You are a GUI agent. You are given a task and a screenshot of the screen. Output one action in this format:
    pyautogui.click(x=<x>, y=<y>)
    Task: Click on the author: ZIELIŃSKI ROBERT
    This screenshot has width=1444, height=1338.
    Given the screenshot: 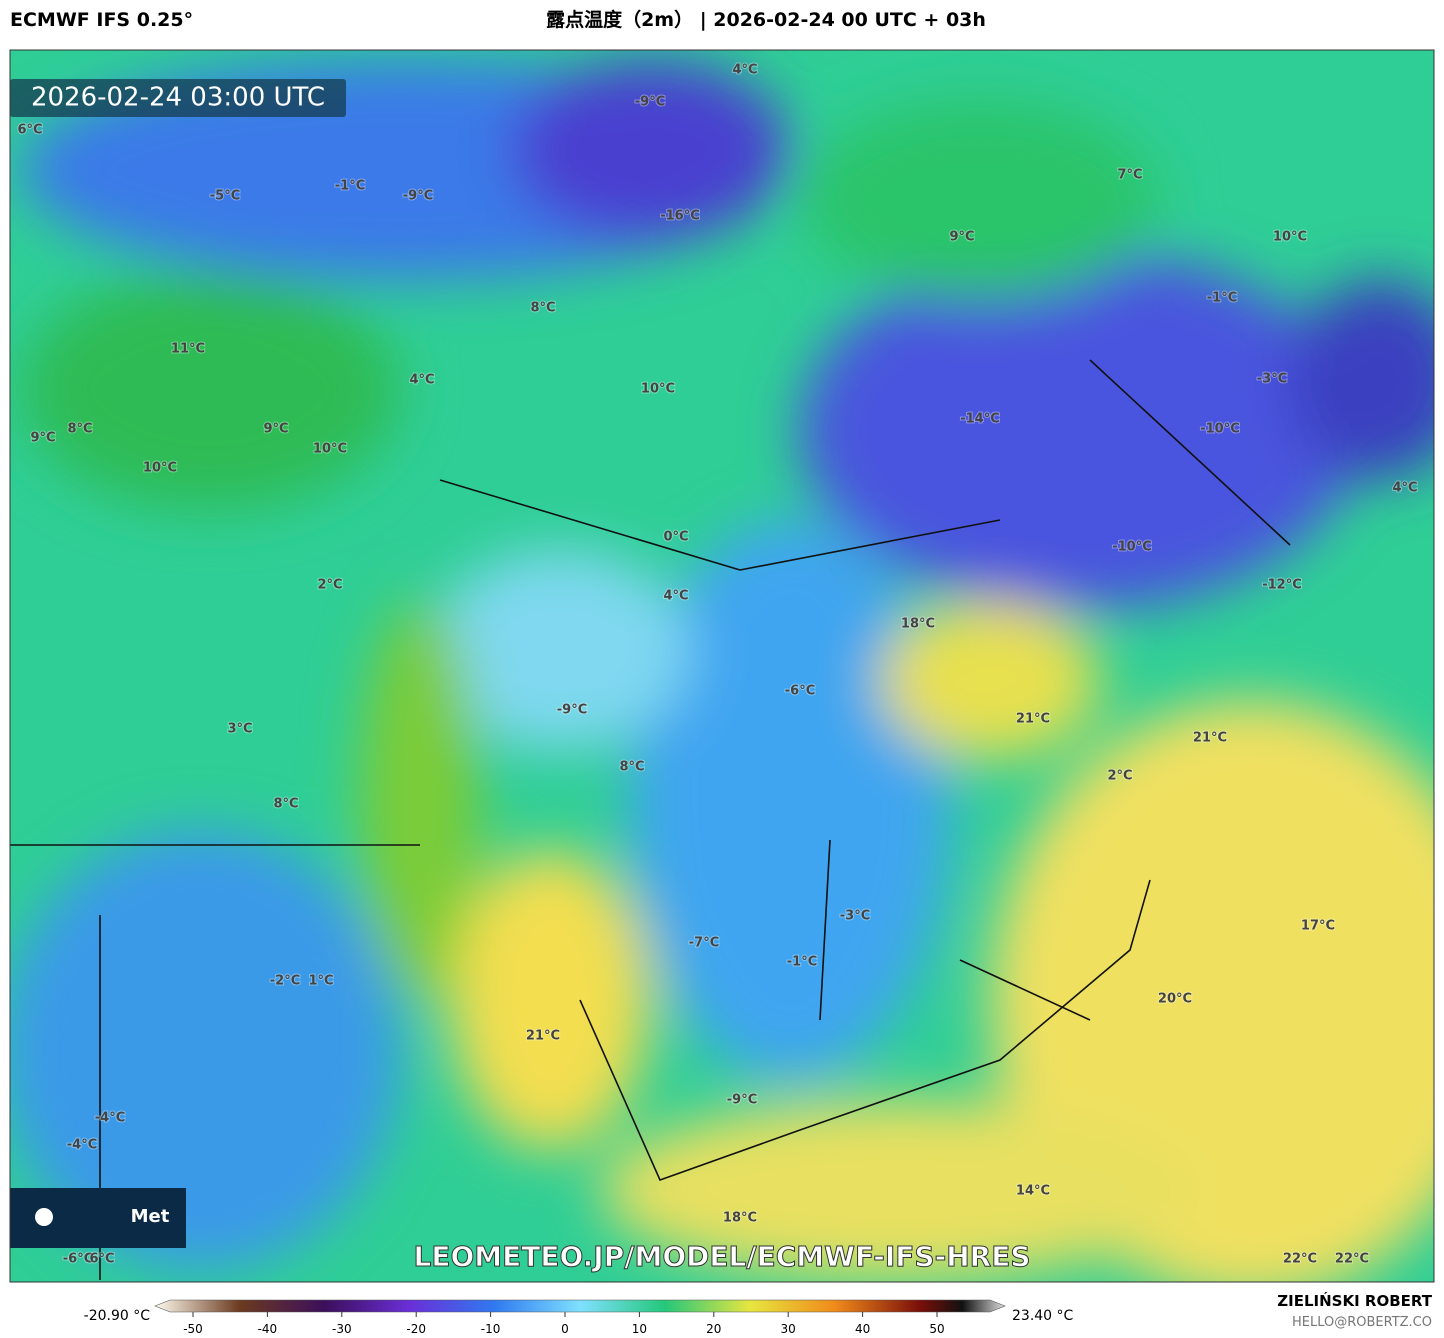 What is the action you would take?
    pyautogui.click(x=1354, y=1300)
    